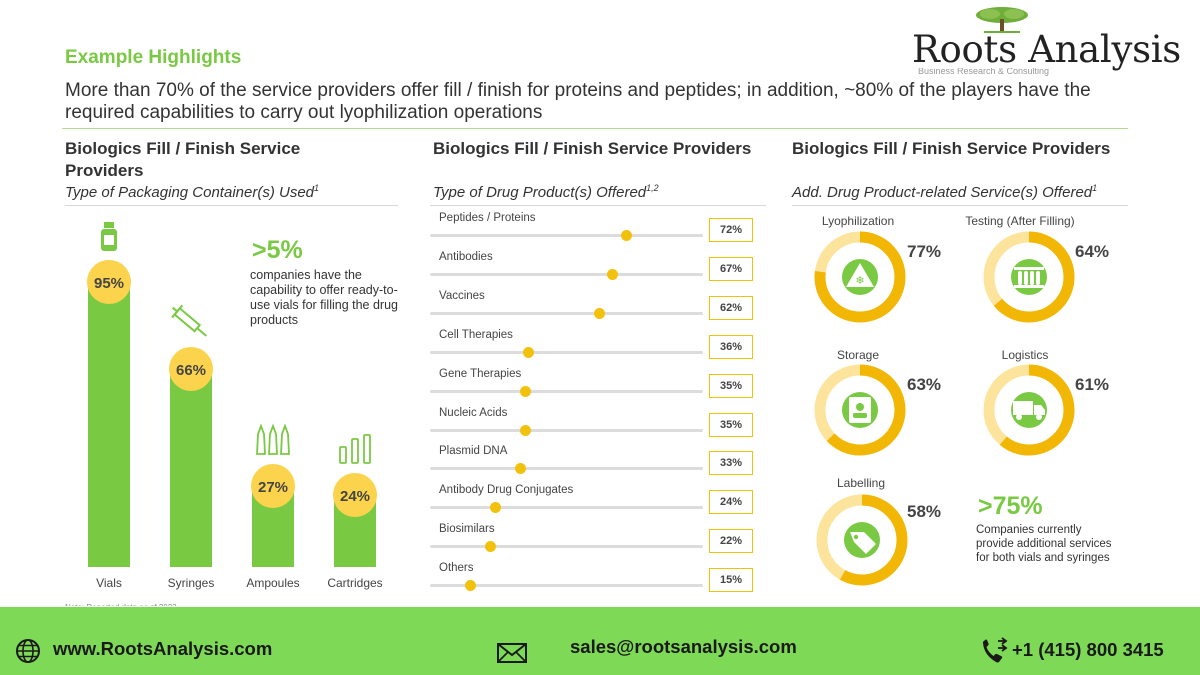 This screenshot has height=675, width=1200. What do you see at coordinates (924, 251) in the screenshot?
I see `donut-value-label: 77%` at bounding box center [924, 251].